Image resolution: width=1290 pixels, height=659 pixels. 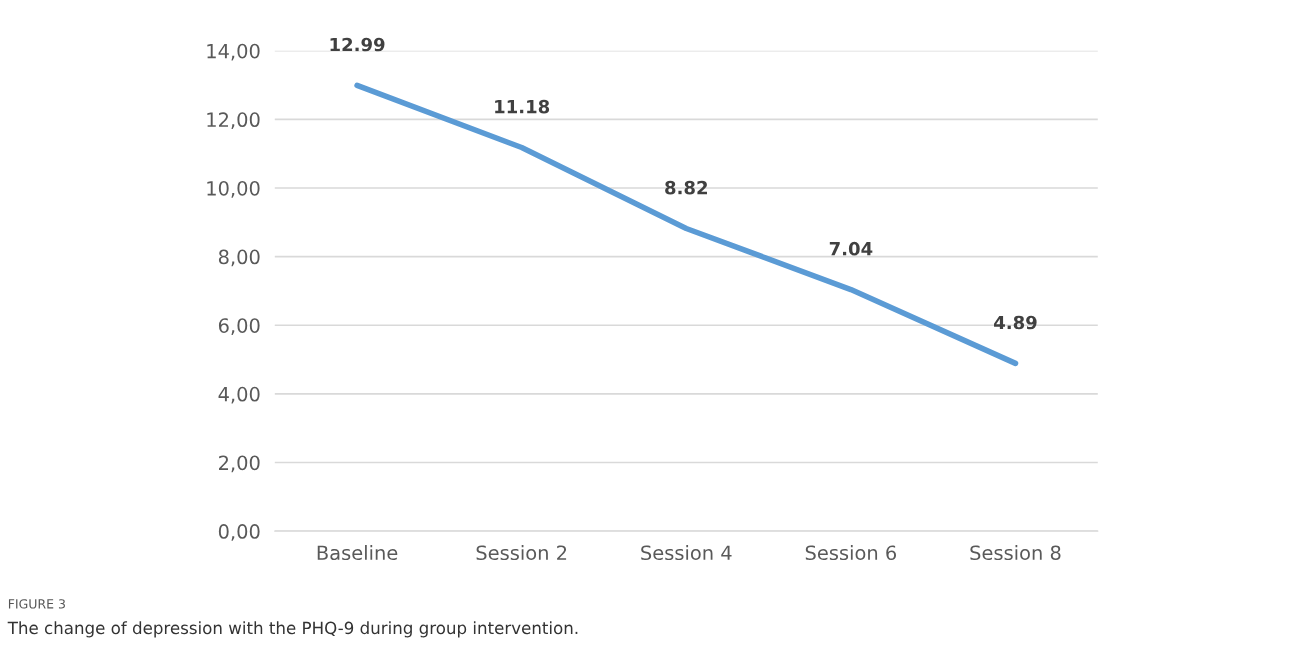 I want to click on data-label: 8.82, so click(x=686, y=187).